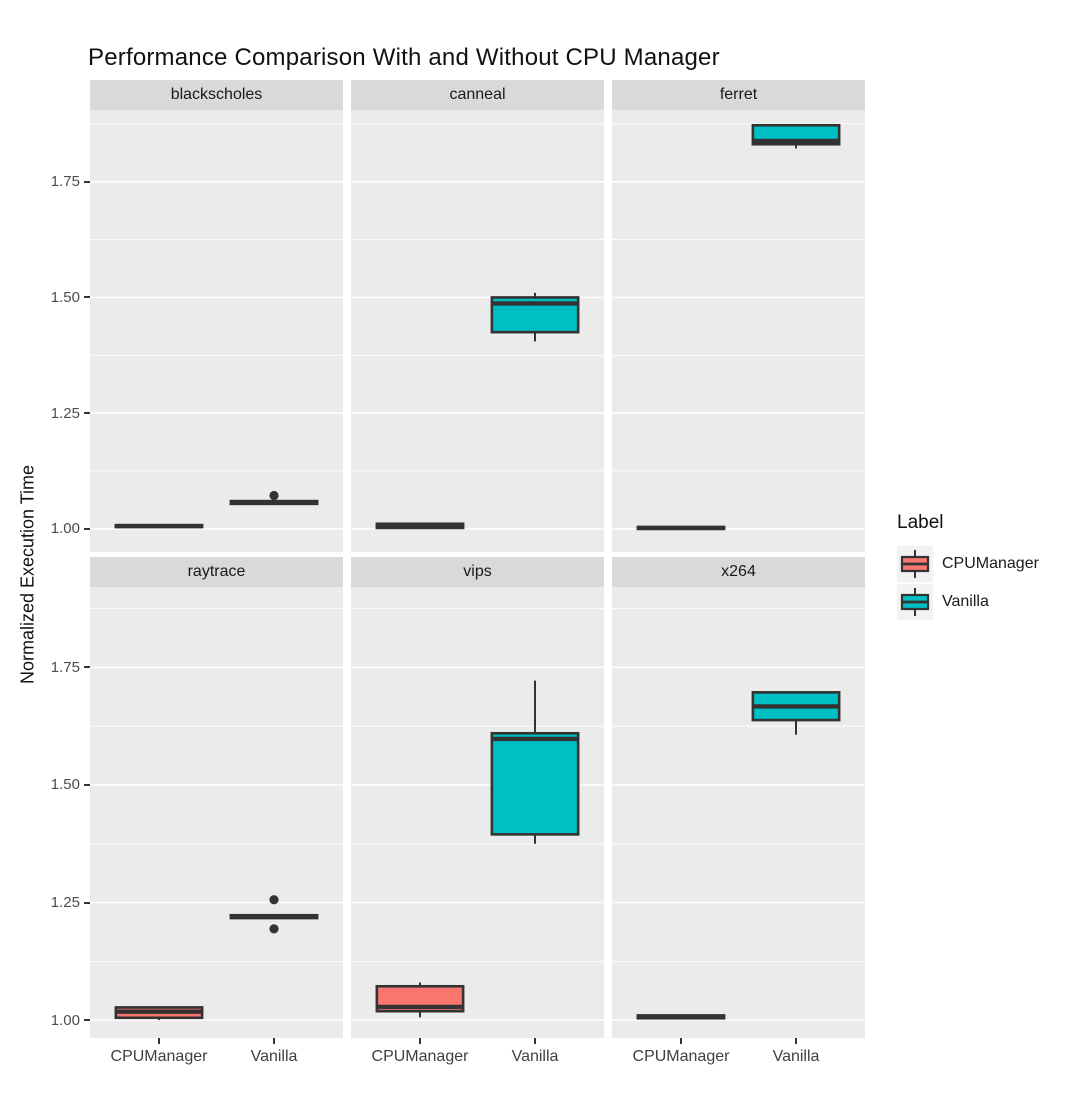  Describe the element at coordinates (990, 563) in the screenshot. I see `legend-item-label: CPUManager` at that location.